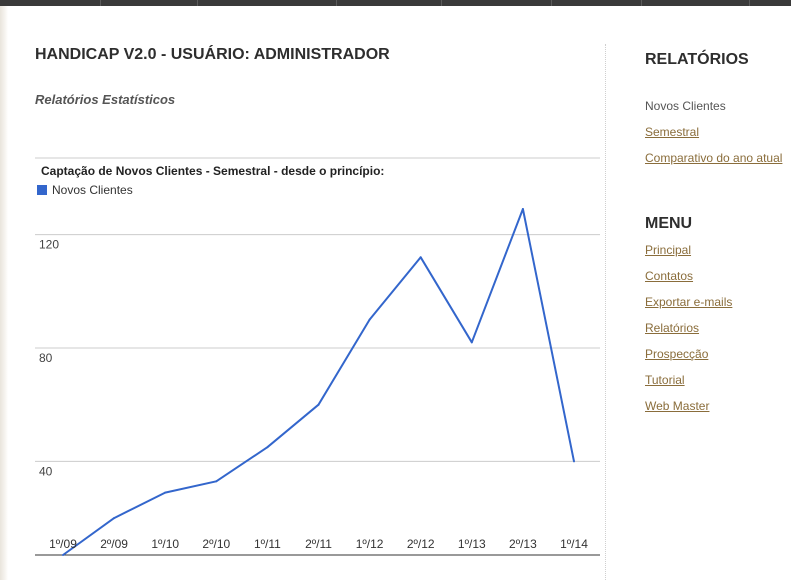  What do you see at coordinates (677, 406) in the screenshot?
I see `menu-link-web-master: Web Master` at bounding box center [677, 406].